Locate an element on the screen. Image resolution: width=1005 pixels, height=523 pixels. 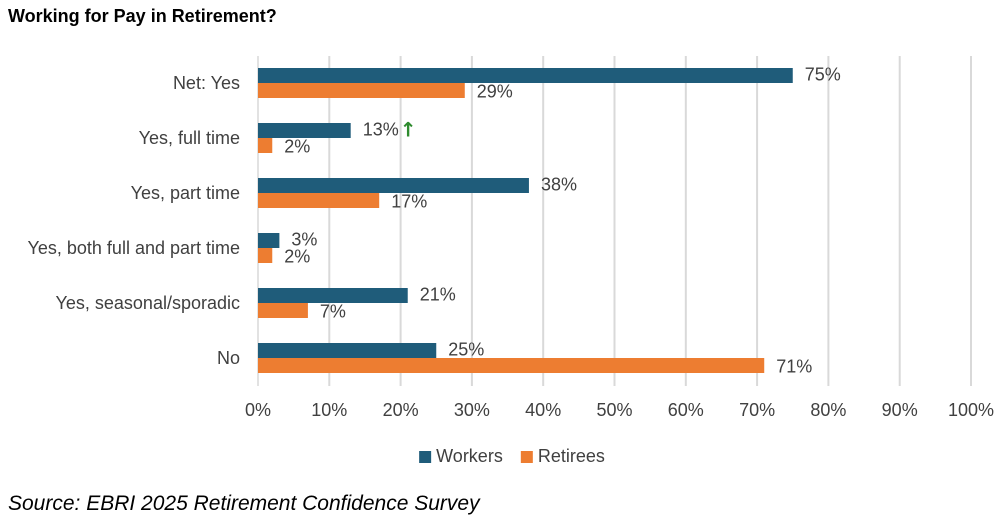
data-label: 7% is located at coordinates (333, 312).